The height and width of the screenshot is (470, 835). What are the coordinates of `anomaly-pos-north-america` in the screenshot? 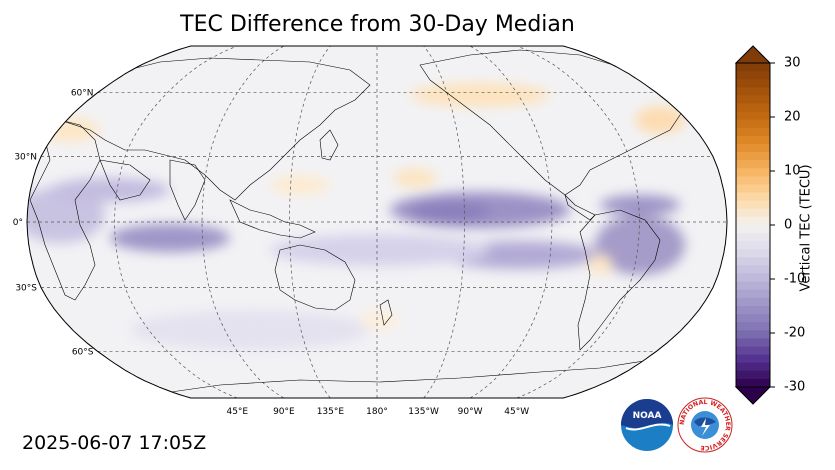 It's located at (660, 120).